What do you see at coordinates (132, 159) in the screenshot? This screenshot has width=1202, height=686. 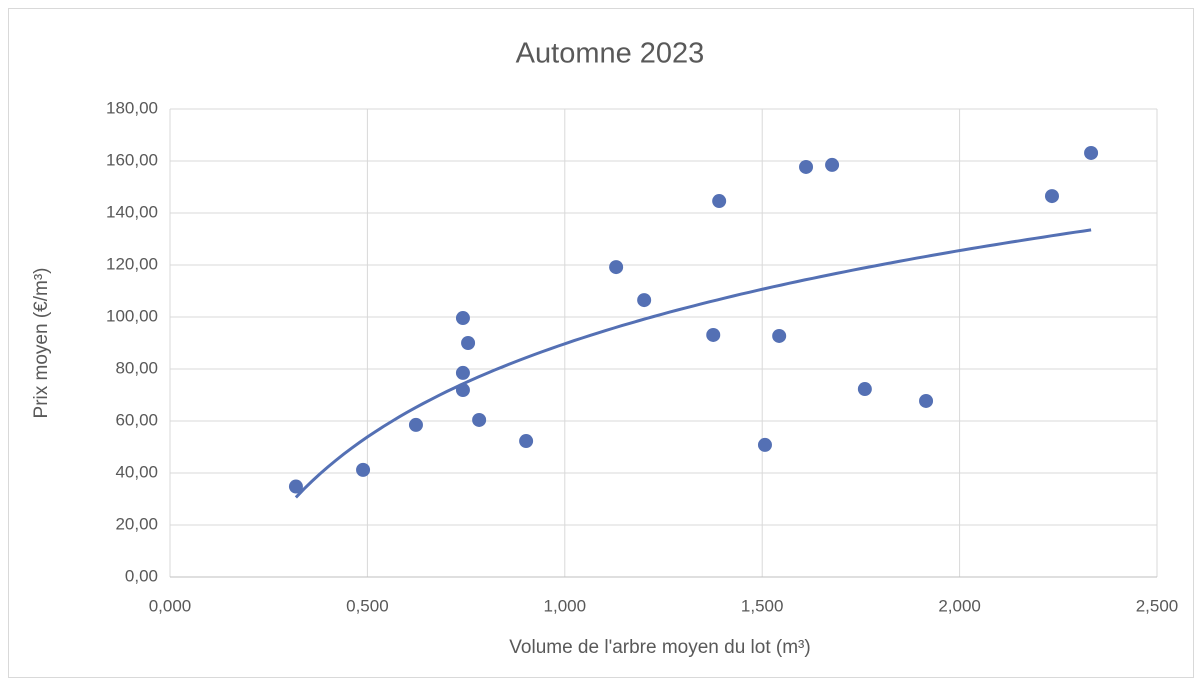 I see `y-tick-label: 160,00` at bounding box center [132, 159].